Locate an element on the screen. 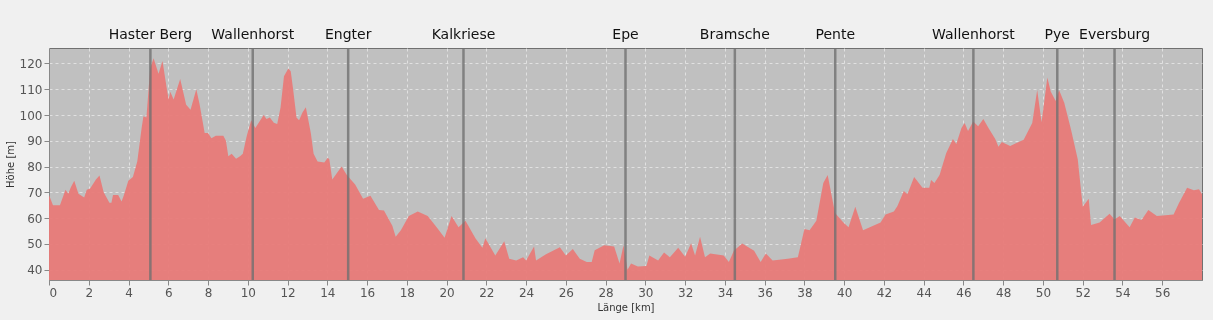  x-tick-label: 14 is located at coordinates (328, 292).